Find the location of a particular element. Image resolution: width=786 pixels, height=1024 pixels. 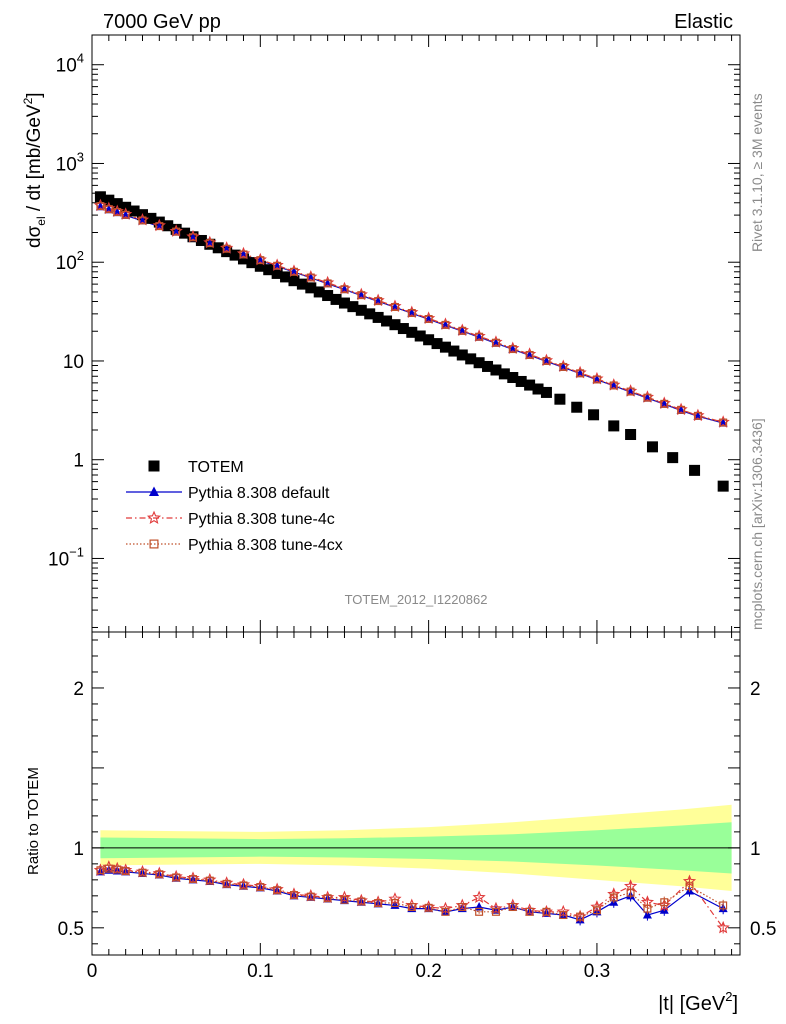

ratio-y-tick-label: 2 is located at coordinates (78, 689).